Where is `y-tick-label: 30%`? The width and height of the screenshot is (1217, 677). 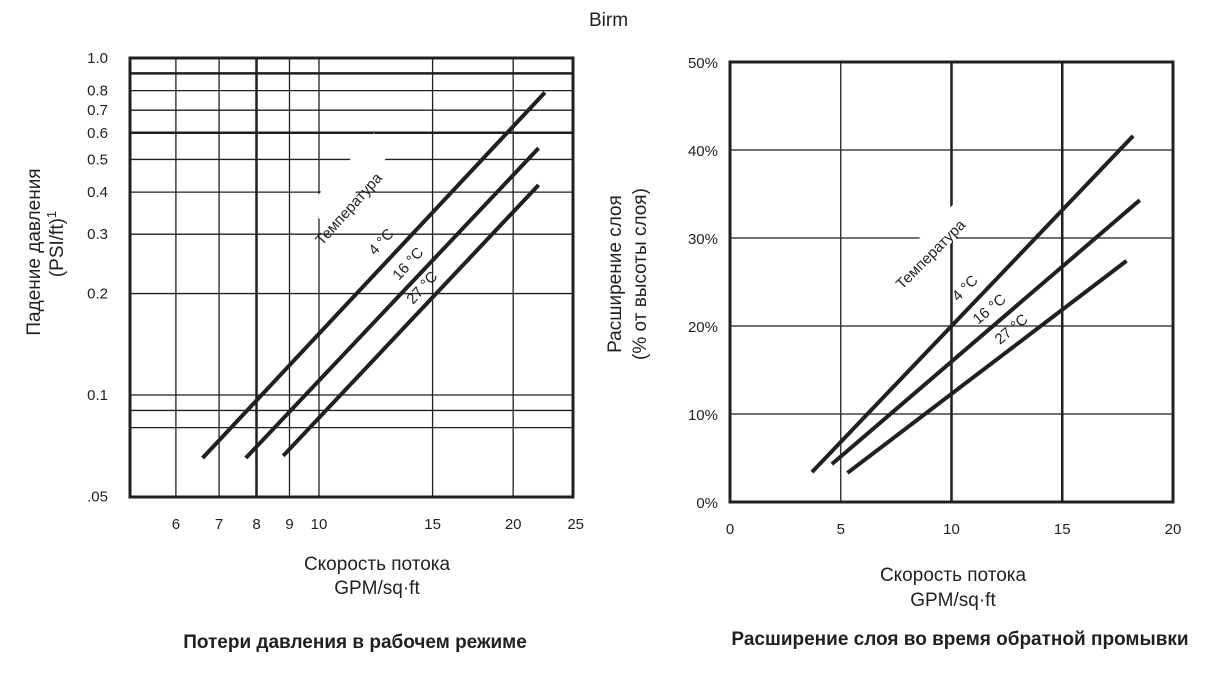
y-tick-label: 30% is located at coordinates (703, 239).